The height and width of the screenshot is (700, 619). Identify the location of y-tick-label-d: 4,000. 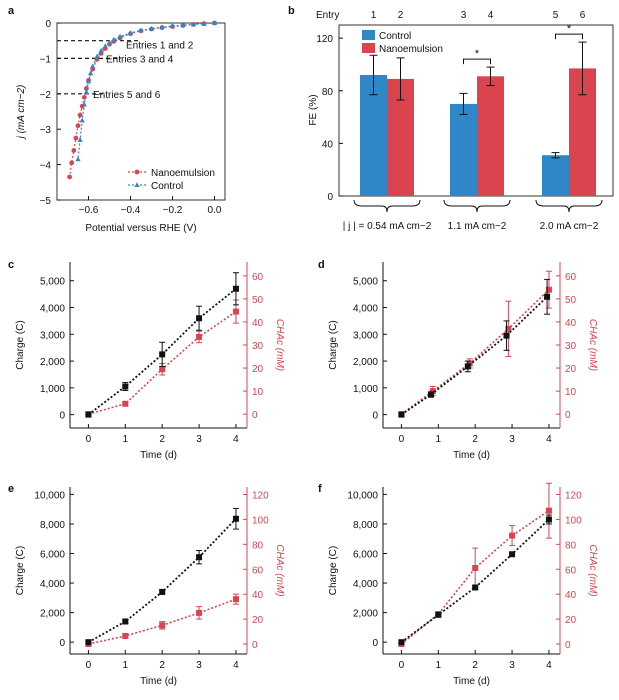
(365, 309).